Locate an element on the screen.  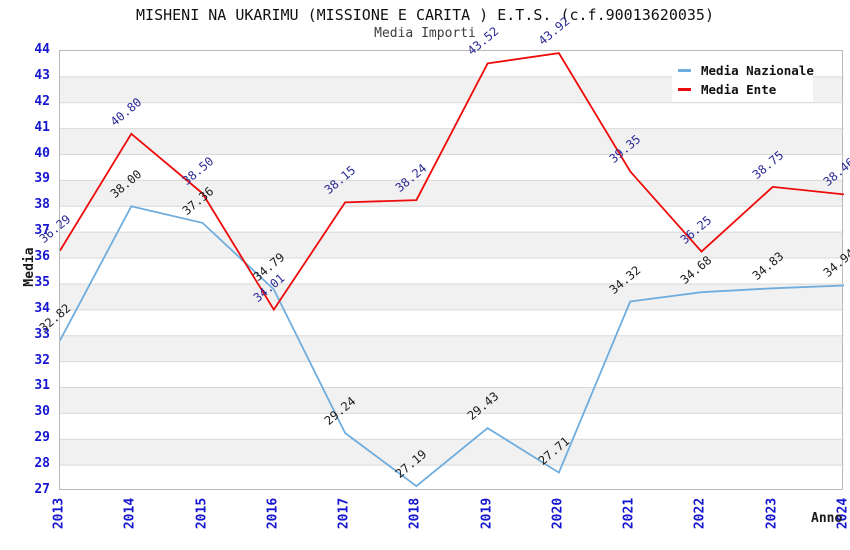
x-tick-label: 2016 is located at coordinates (273, 513).